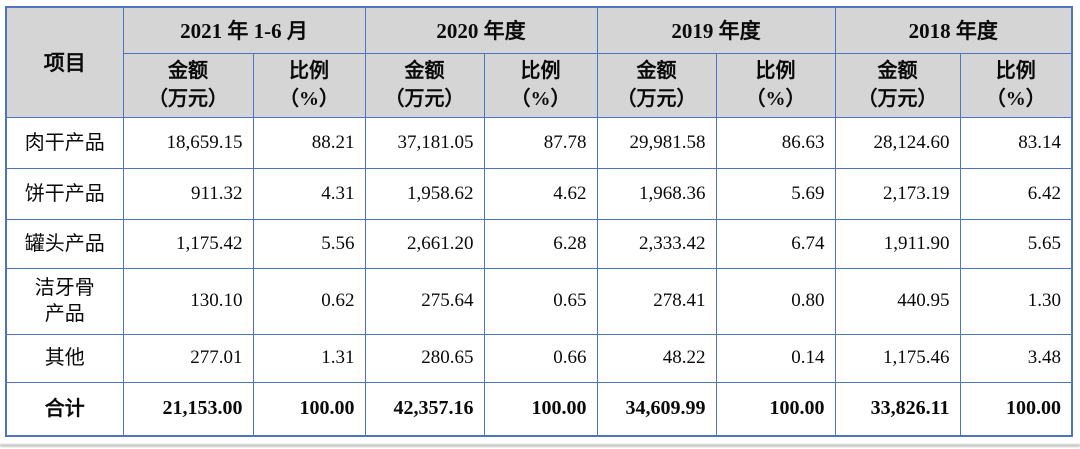  I want to click on total-row-label: 合计, so click(64, 409).